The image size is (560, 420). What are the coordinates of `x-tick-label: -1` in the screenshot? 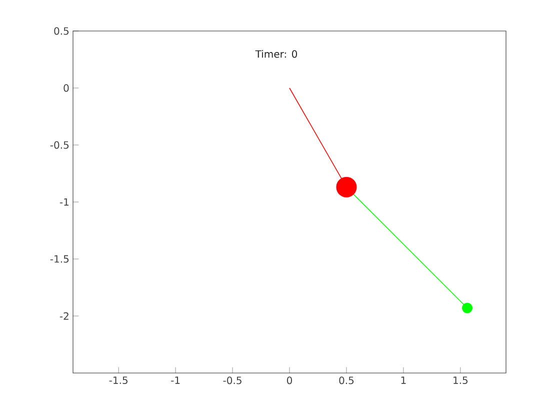 It's located at (175, 380).